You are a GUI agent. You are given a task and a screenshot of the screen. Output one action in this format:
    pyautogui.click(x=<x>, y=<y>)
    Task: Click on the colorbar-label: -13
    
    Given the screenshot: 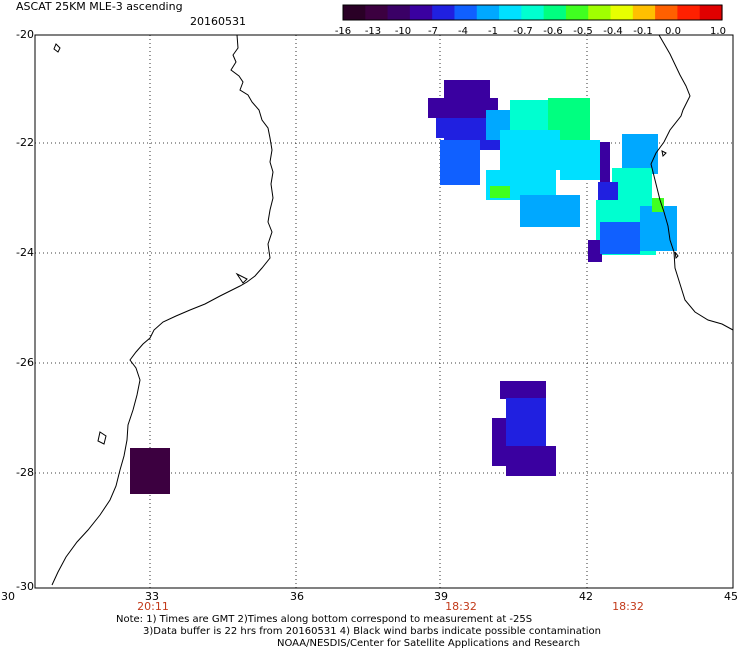 What is the action you would take?
    pyautogui.click(x=373, y=31)
    